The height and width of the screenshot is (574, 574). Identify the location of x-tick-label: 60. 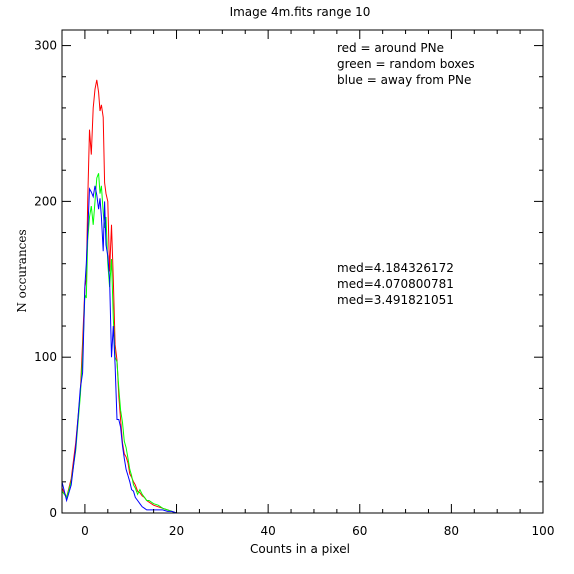
(359, 531).